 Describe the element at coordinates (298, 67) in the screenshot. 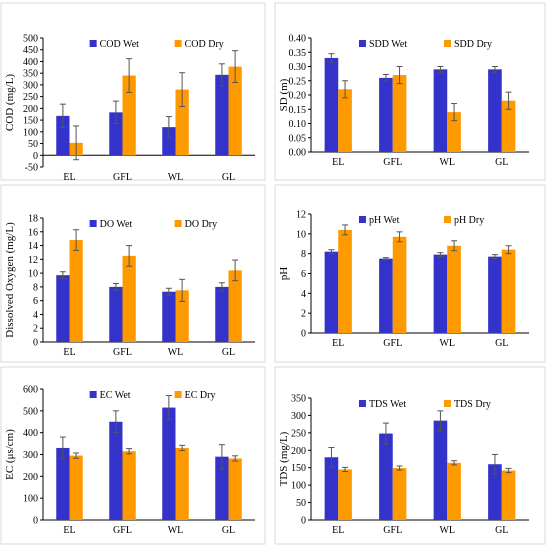

I see `y-tick-label: 0.30` at that location.